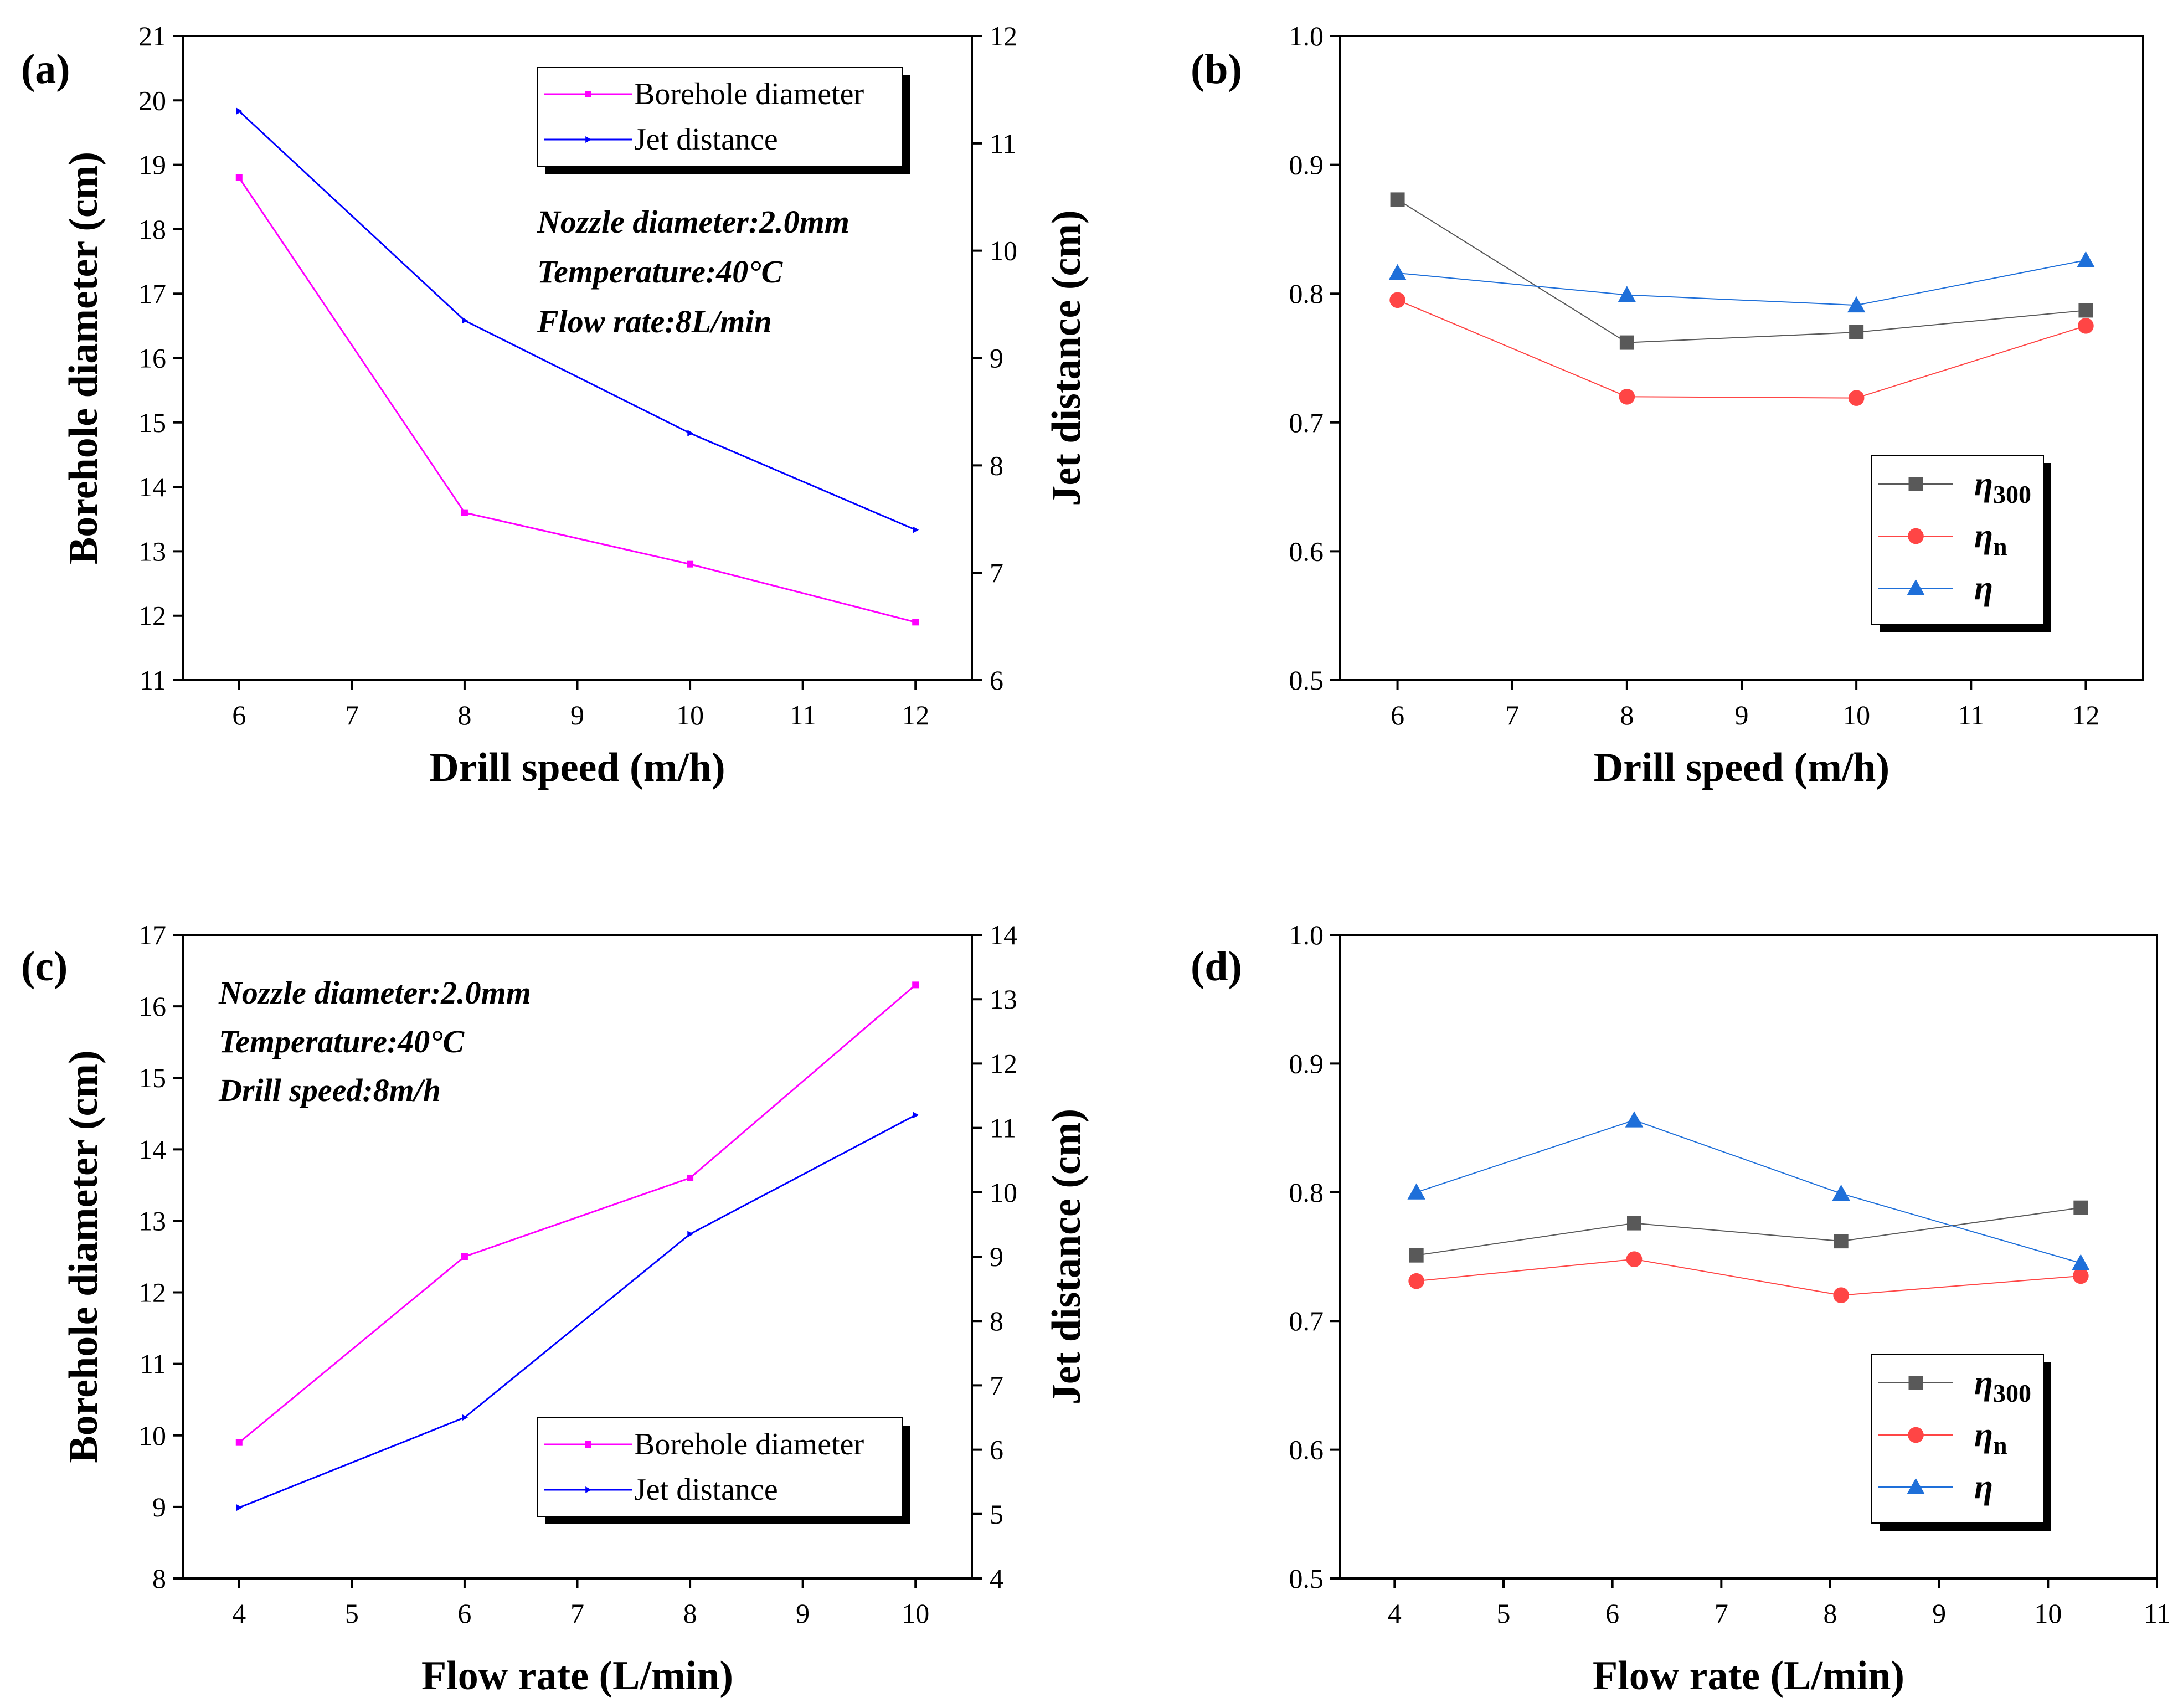  I want to click on y2-tick-label: 4, so click(996, 1578).